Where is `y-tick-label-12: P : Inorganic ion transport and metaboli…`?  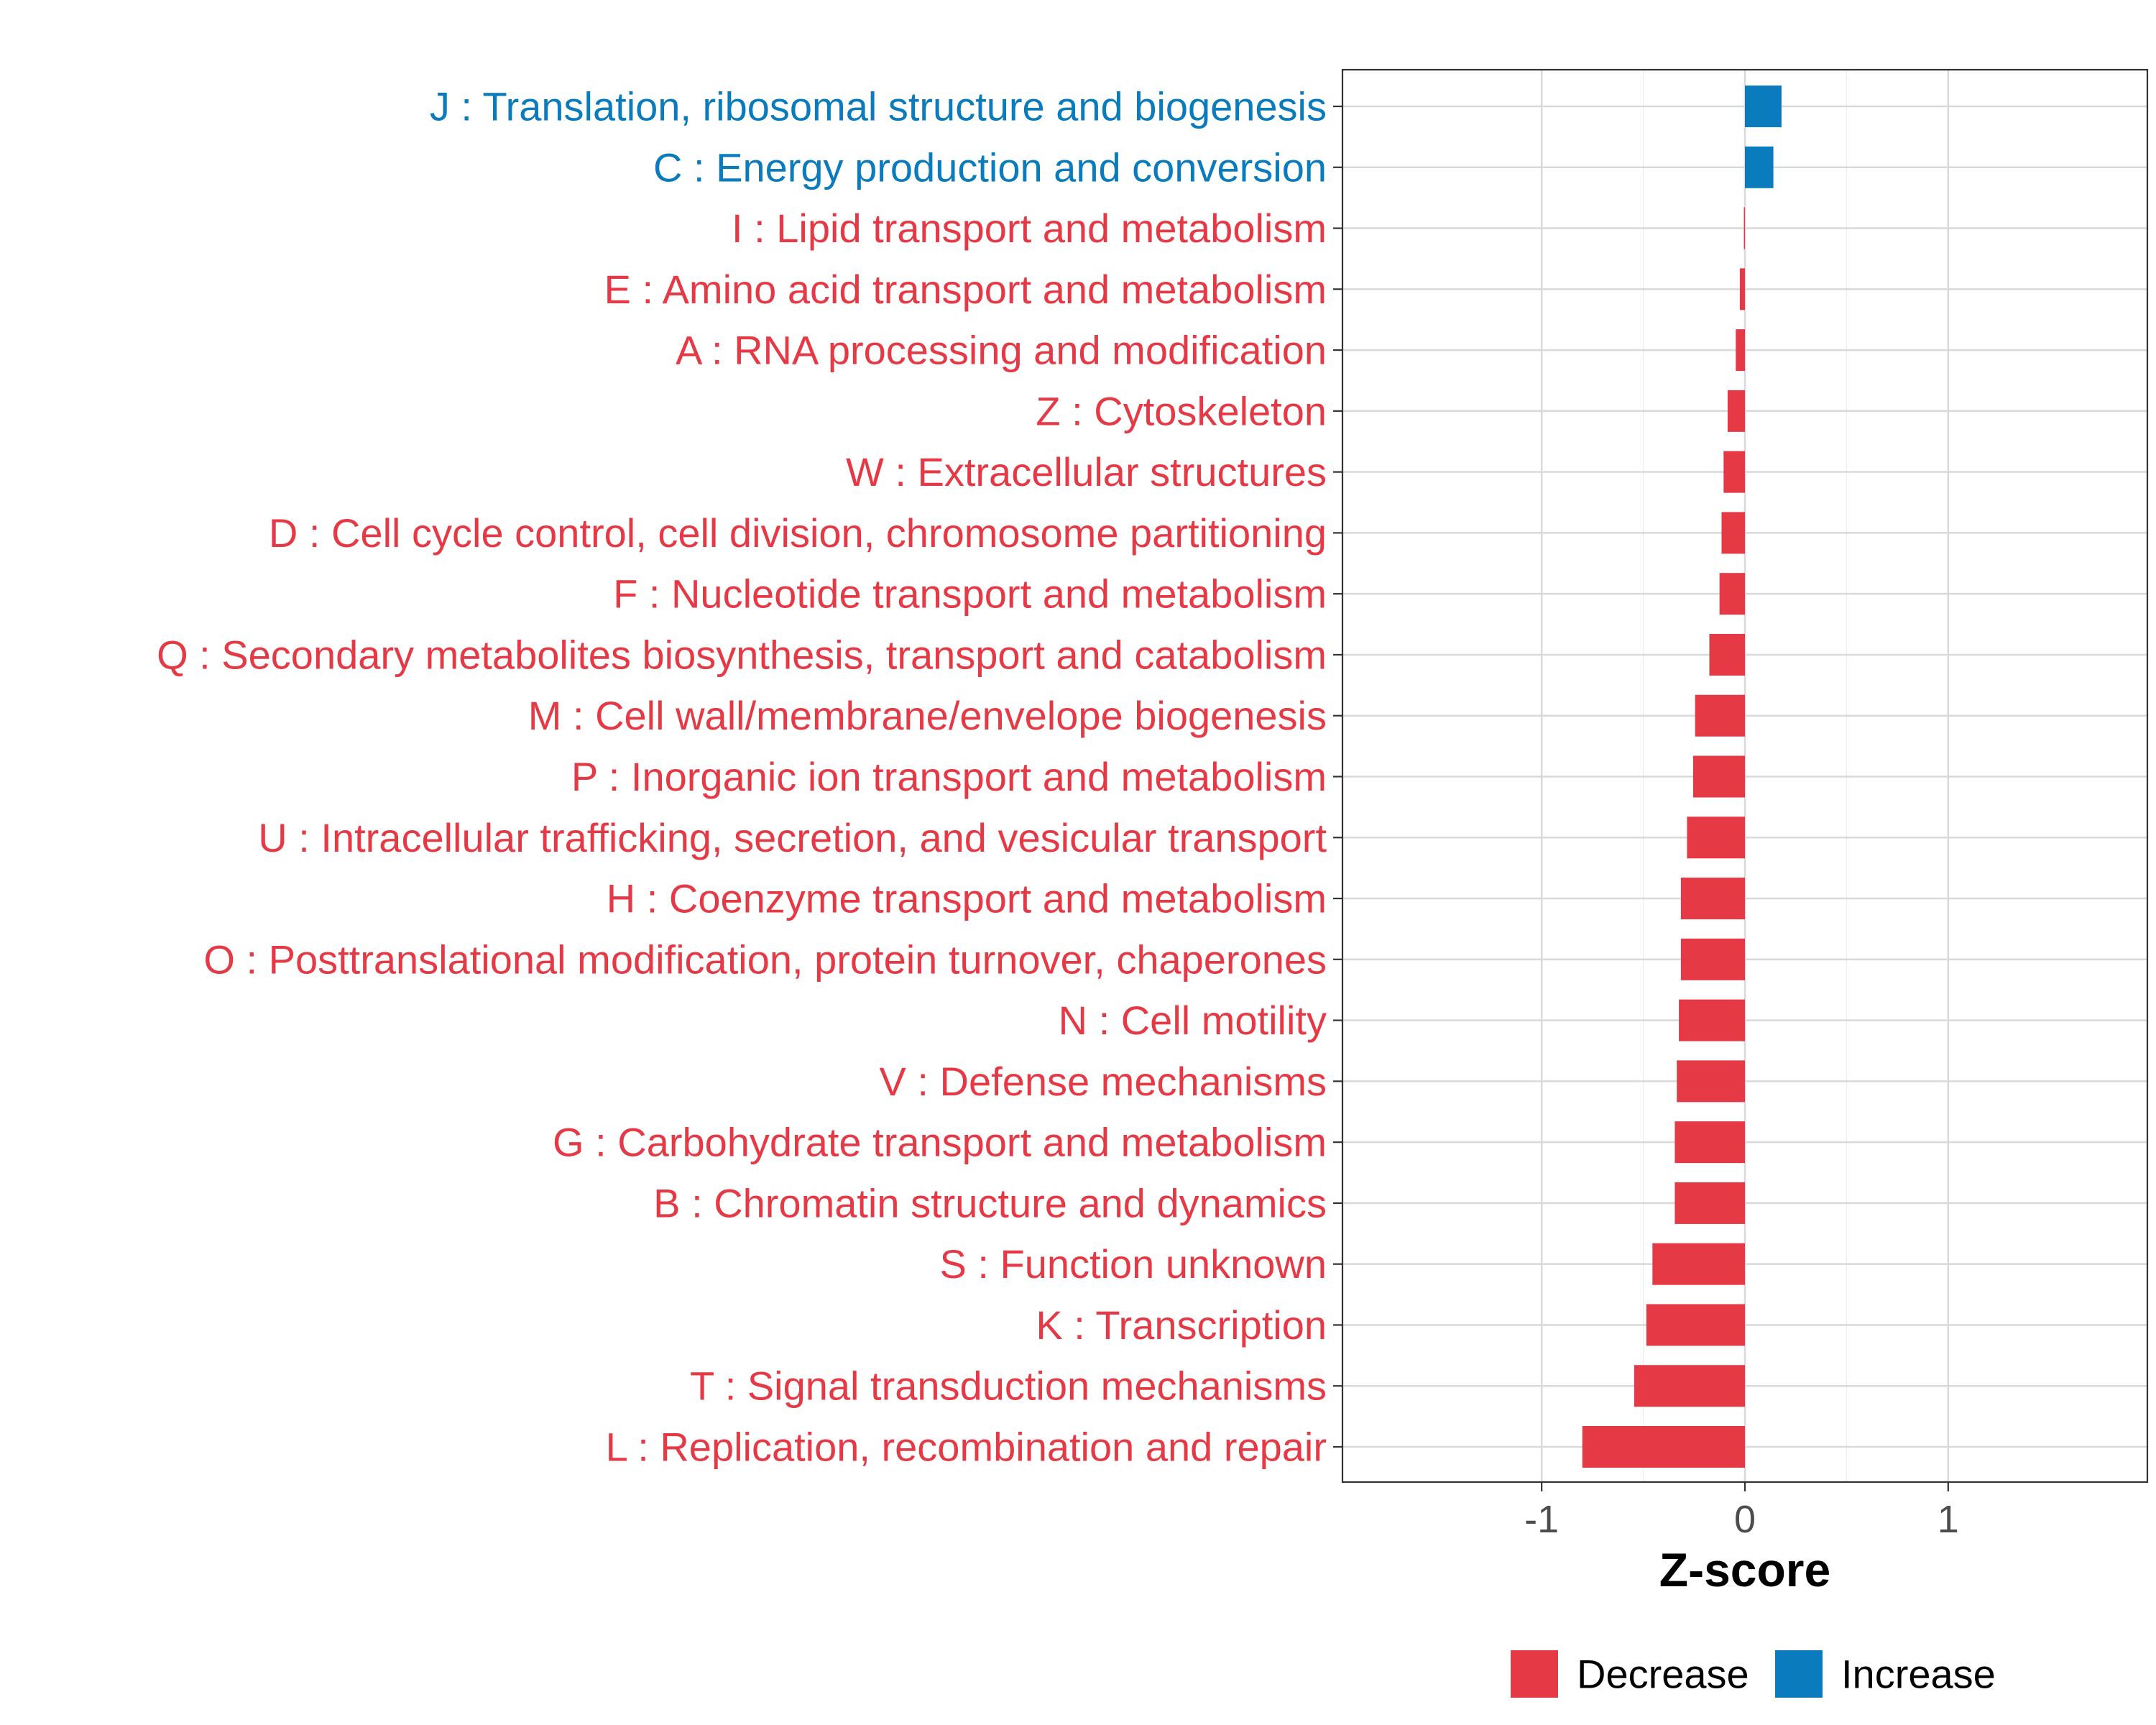 y-tick-label-12: P : Inorganic ion transport and metaboli… is located at coordinates (949, 776).